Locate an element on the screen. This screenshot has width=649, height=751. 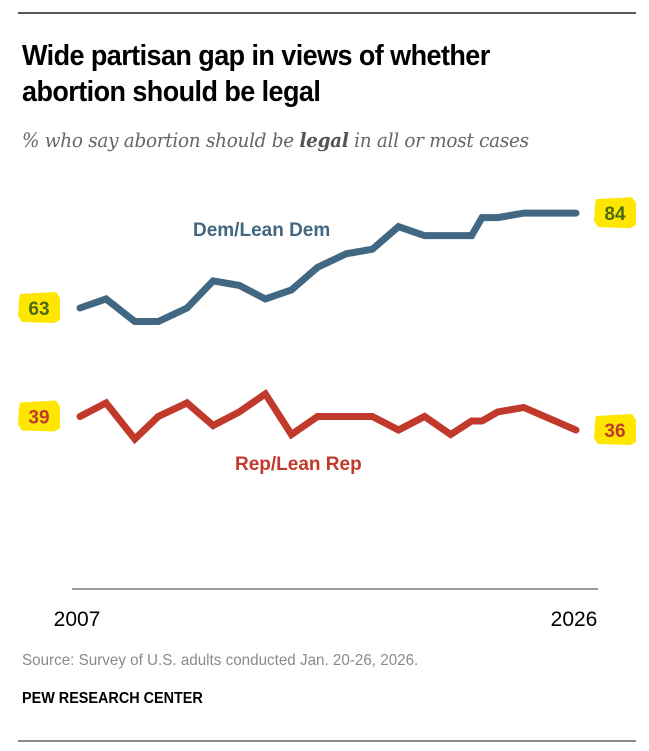
series-line-rep is located at coordinates (328, 416).